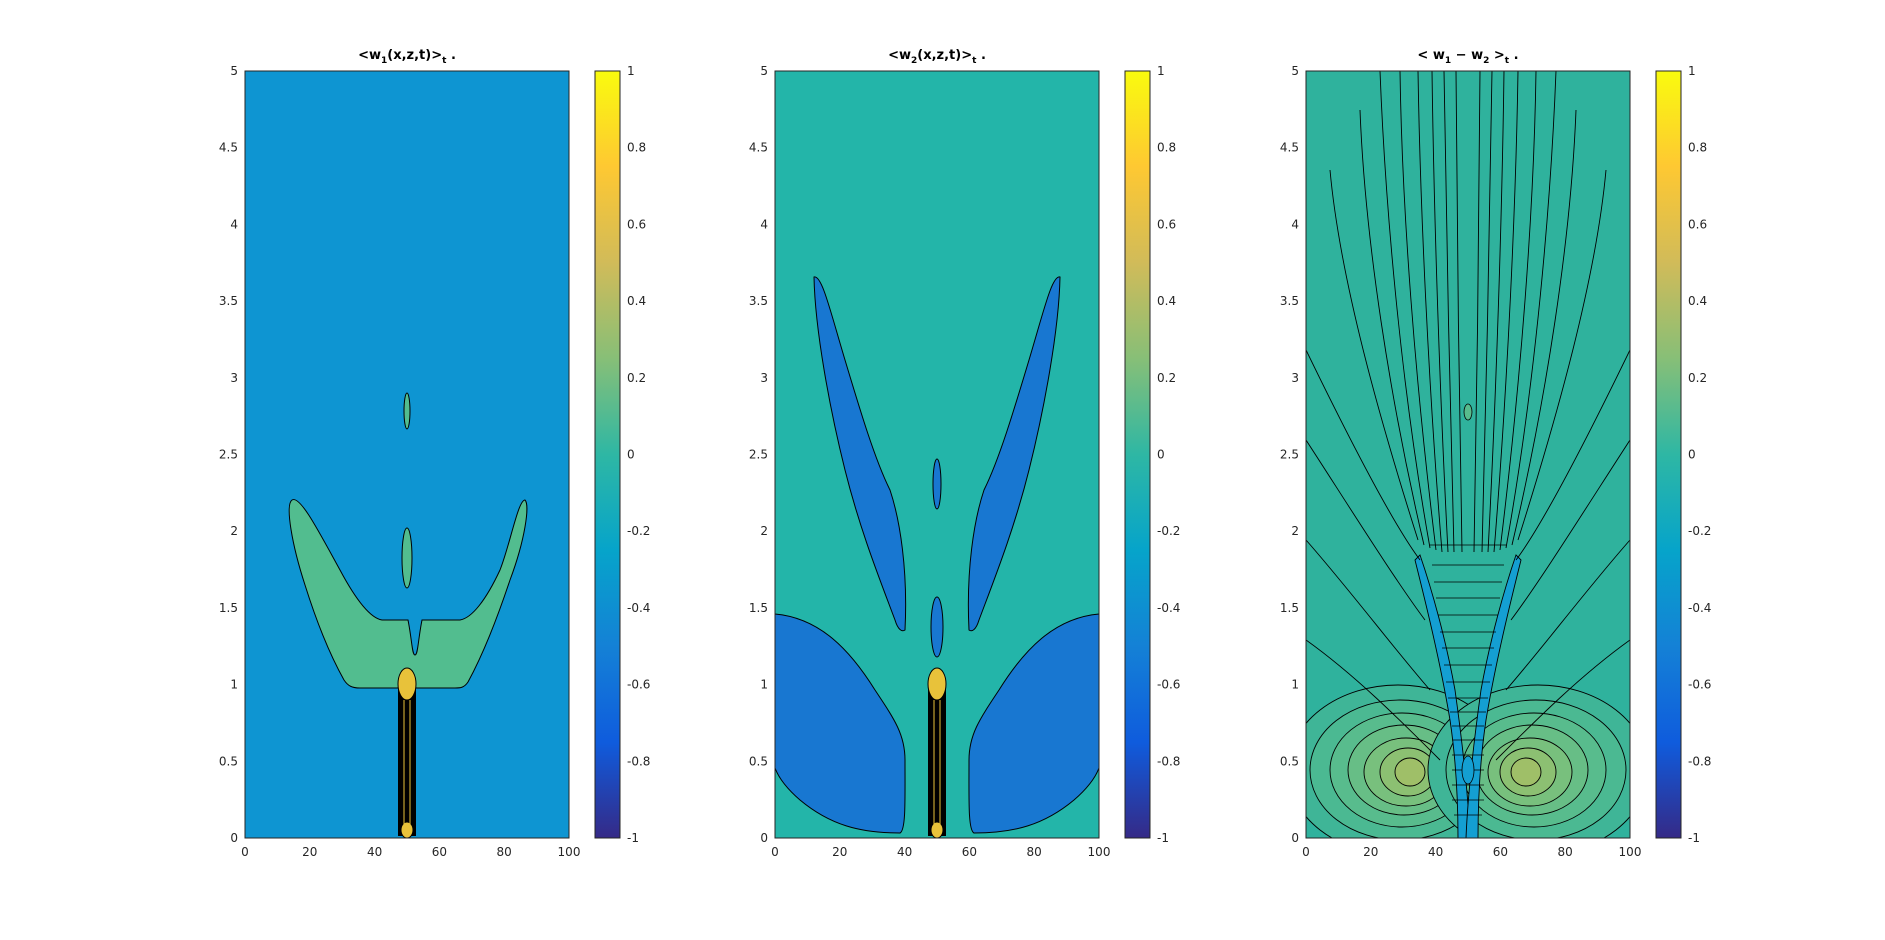  What do you see at coordinates (1306, 852) in the screenshot?
I see `panel-3-xtick: 0` at bounding box center [1306, 852].